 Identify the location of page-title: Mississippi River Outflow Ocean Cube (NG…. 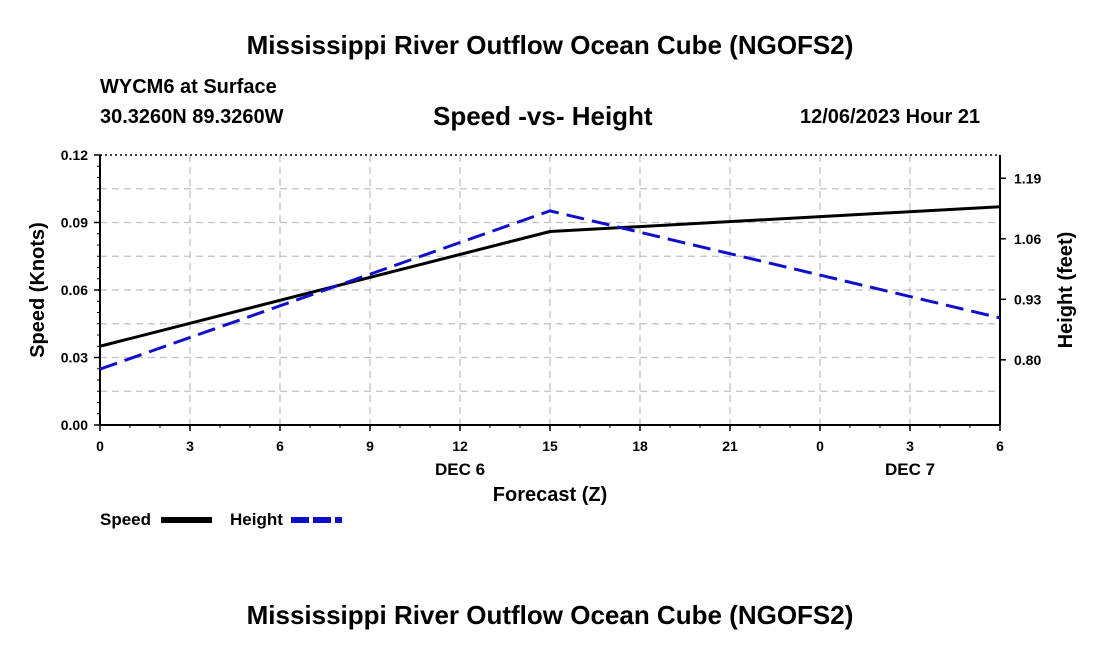
(550, 45).